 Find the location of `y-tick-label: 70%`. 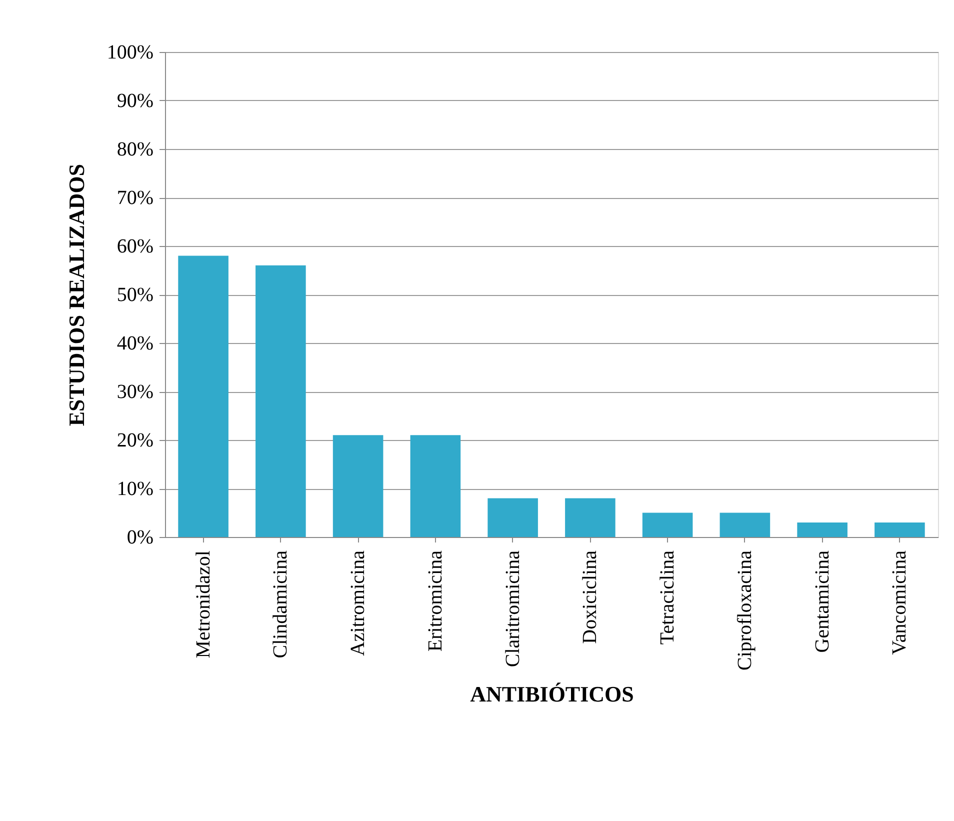

y-tick-label: 70% is located at coordinates (135, 198).